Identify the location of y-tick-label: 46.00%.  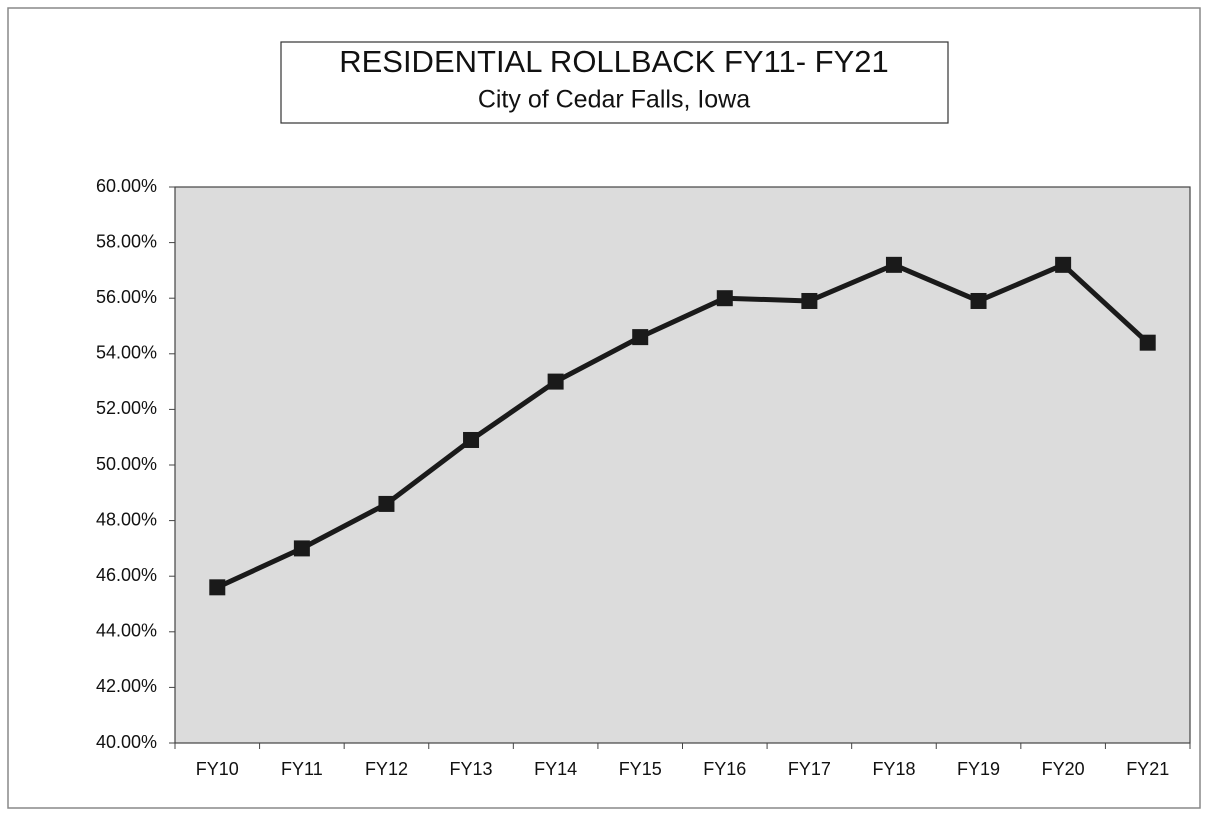
(126, 575).